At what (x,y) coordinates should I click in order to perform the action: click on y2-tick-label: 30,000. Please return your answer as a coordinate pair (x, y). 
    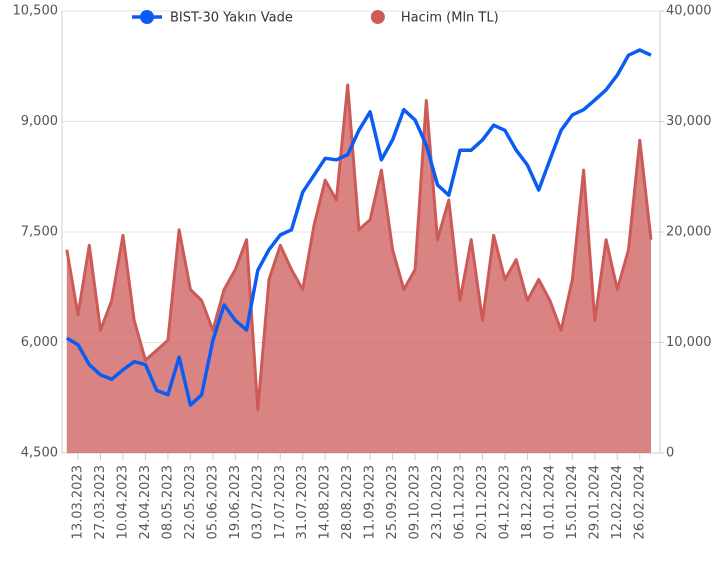
    Looking at the image, I should click on (689, 121).